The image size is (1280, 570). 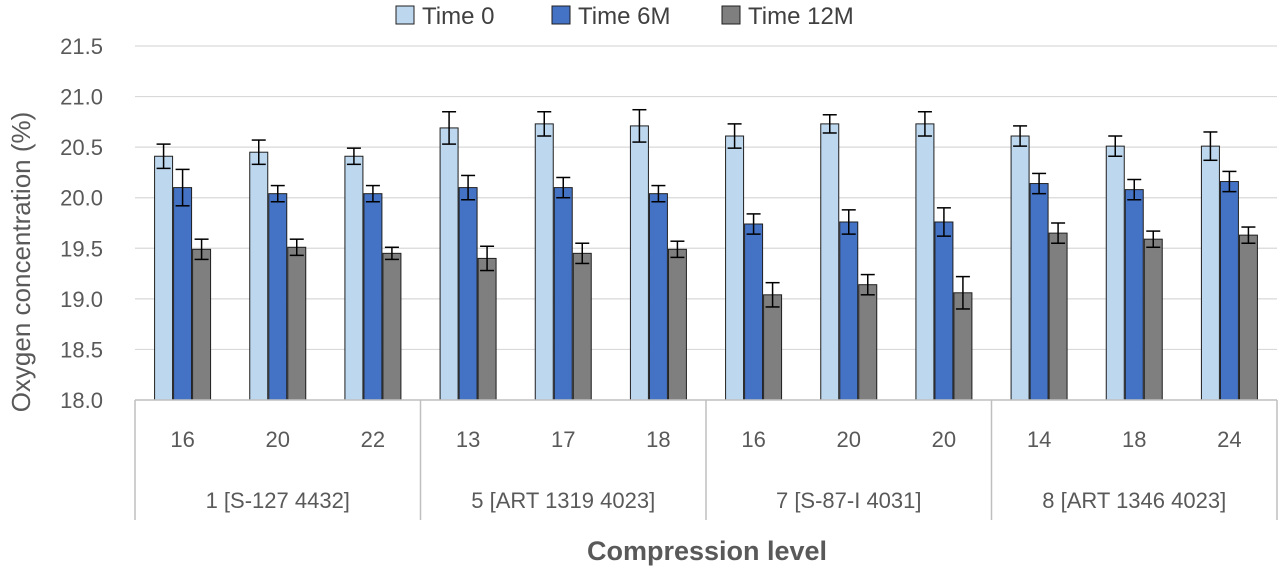 I want to click on y-tick-label: 21.5, so click(x=81, y=46).